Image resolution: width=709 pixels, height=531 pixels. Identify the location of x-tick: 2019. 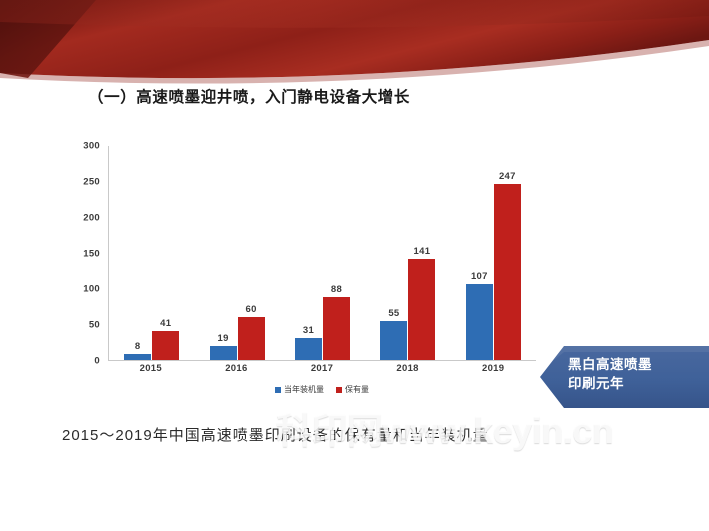
(493, 368).